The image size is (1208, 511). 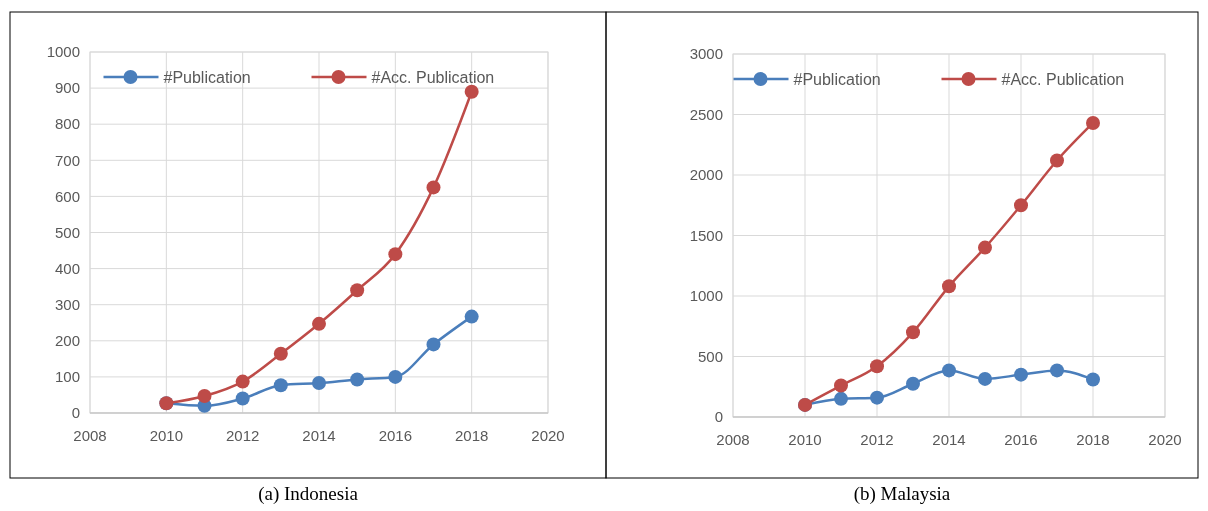 I want to click on text: (a) Indonesia, so click(x=308, y=494).